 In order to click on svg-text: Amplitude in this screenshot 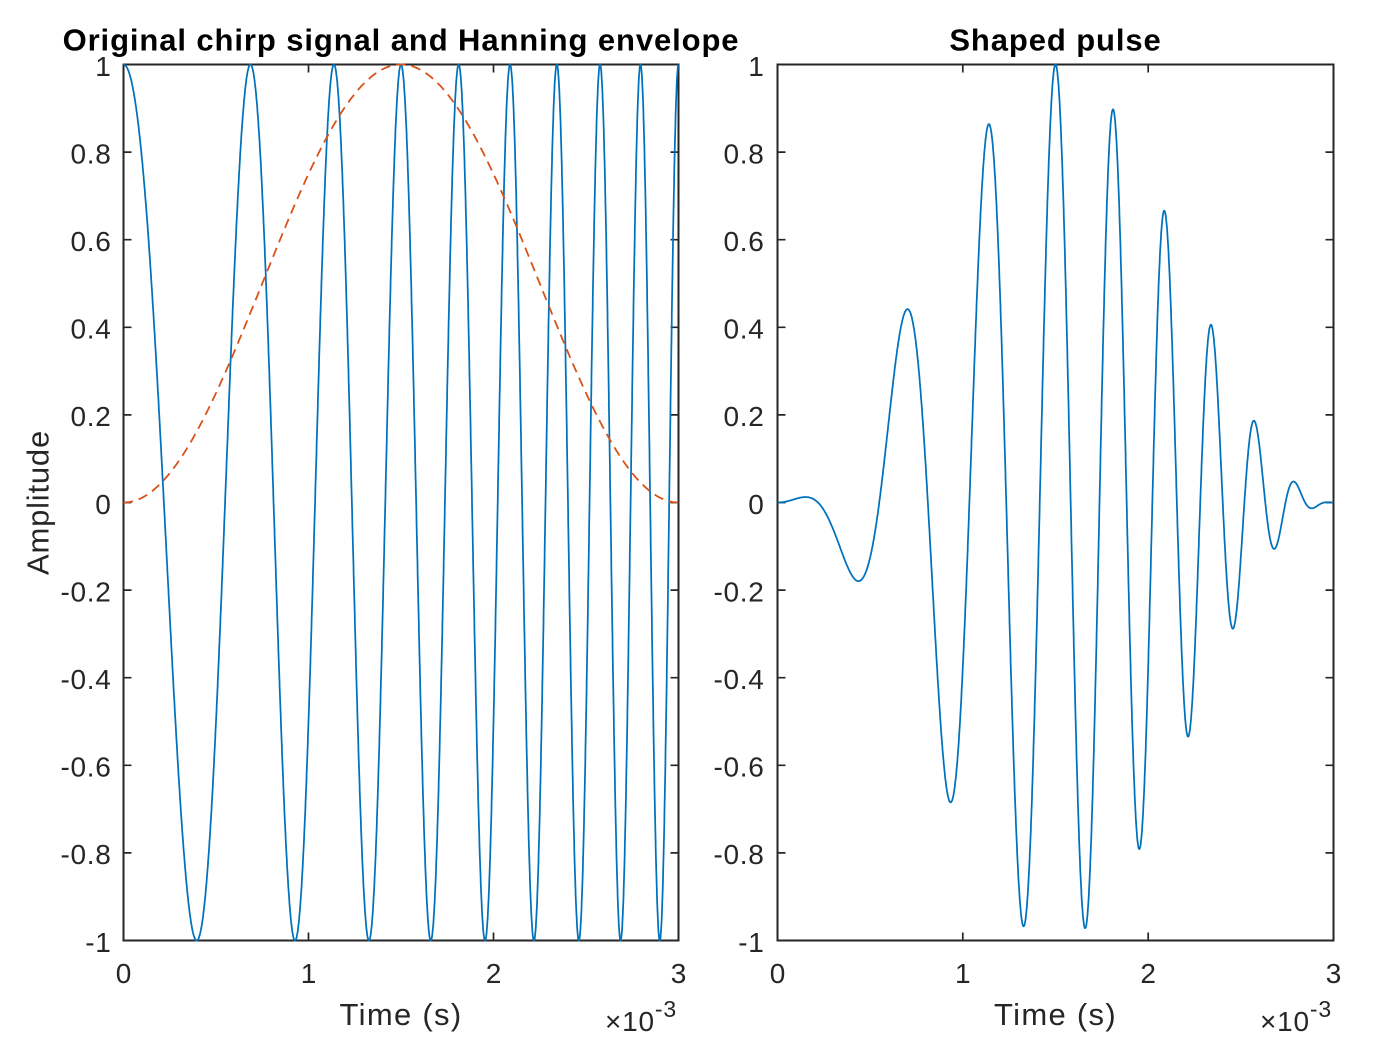, I will do `click(38, 502)`.